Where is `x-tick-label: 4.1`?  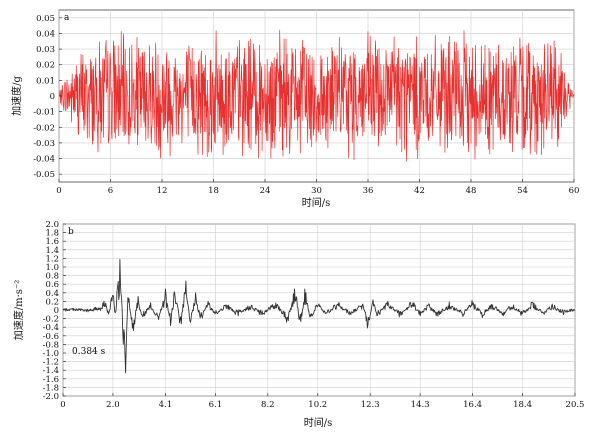 x-tick-label: 4.1 is located at coordinates (166, 405).